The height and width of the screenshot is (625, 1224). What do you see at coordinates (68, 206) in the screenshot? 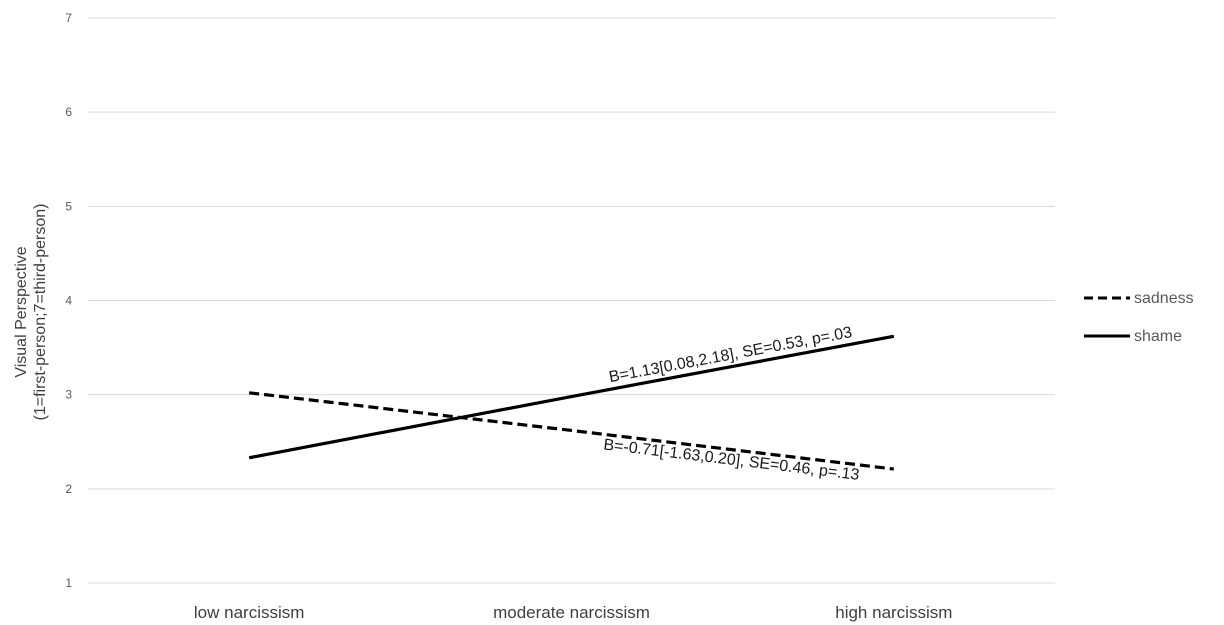
I see `y-tick-label: 5` at bounding box center [68, 206].